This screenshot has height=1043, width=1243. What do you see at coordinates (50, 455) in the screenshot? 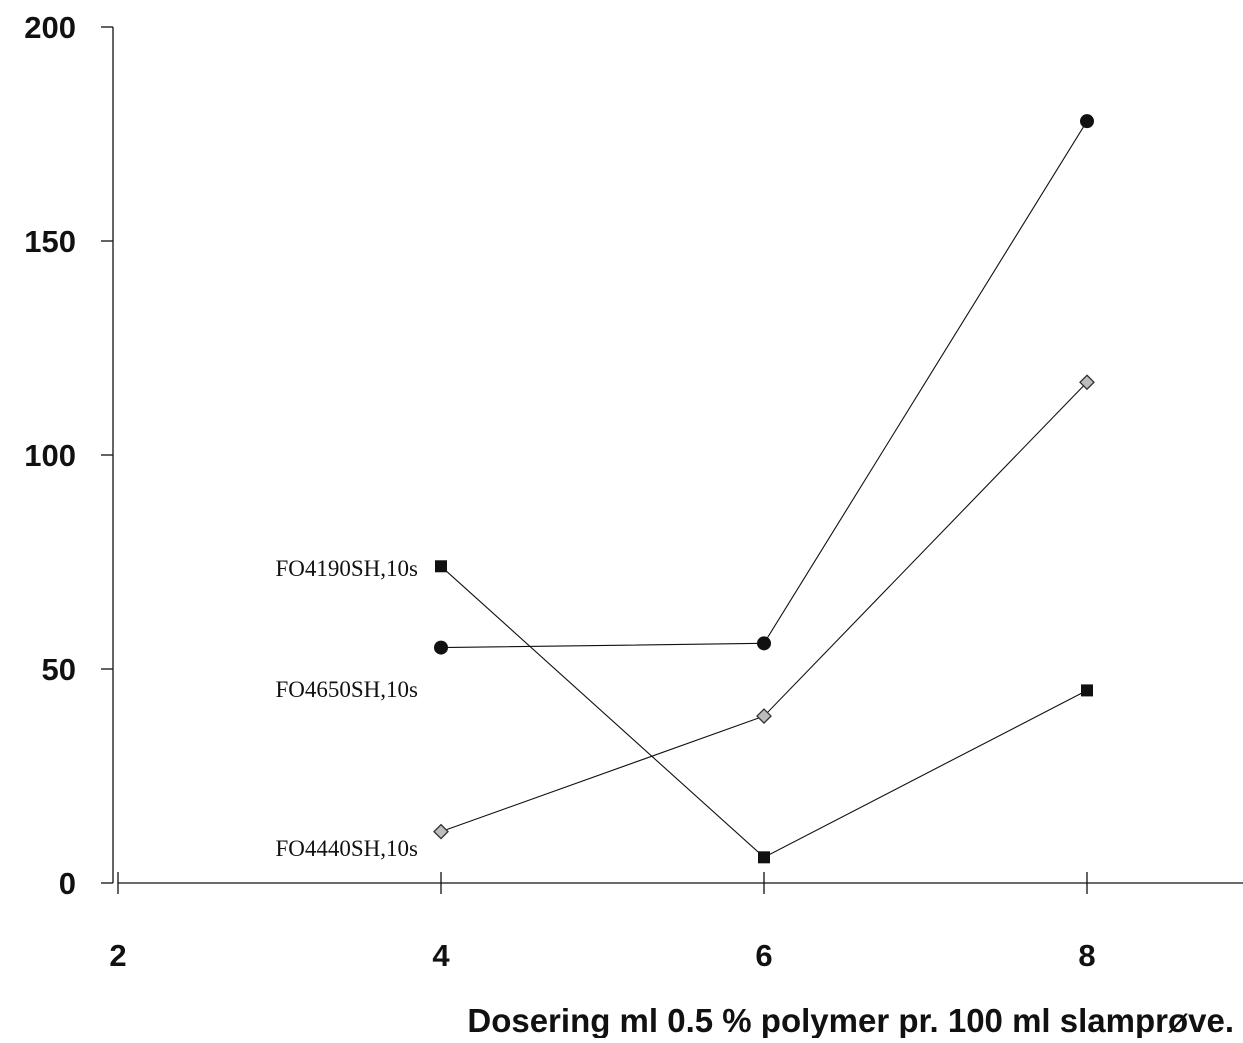
I see `y-tick-label: 100` at bounding box center [50, 455].